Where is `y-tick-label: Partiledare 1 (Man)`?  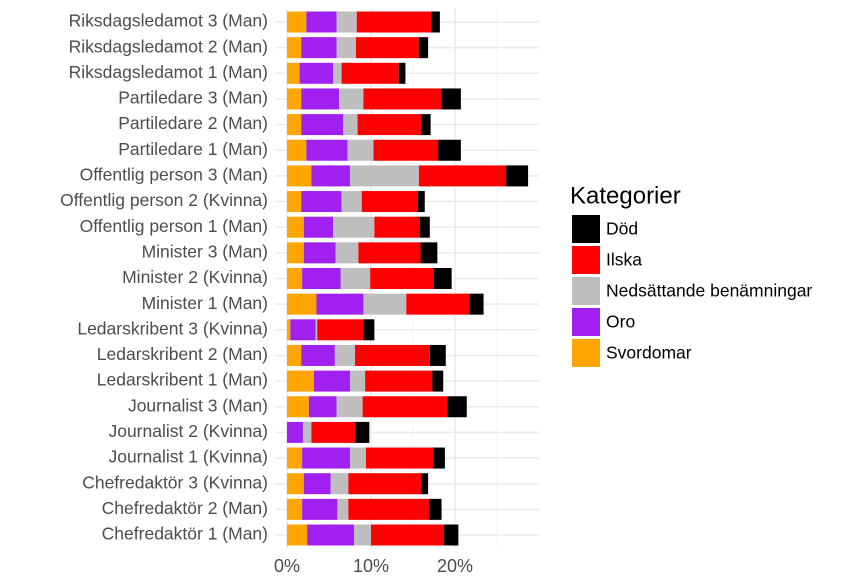
y-tick-label: Partiledare 1 (Man) is located at coordinates (193, 149).